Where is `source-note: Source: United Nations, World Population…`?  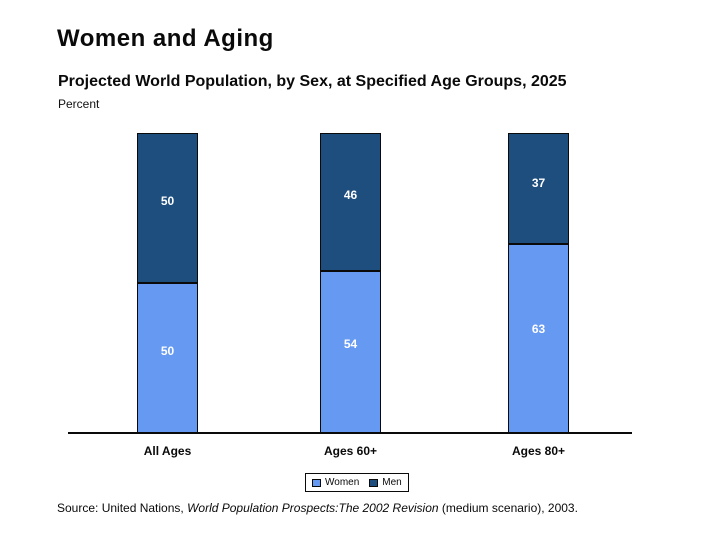 source-note: Source: United Nations, World Population… is located at coordinates (317, 508).